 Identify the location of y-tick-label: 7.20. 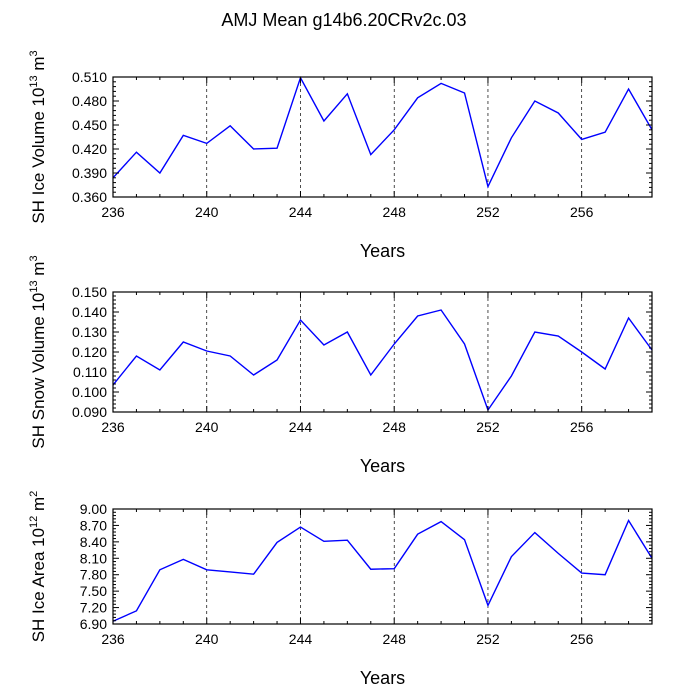
(93, 608).